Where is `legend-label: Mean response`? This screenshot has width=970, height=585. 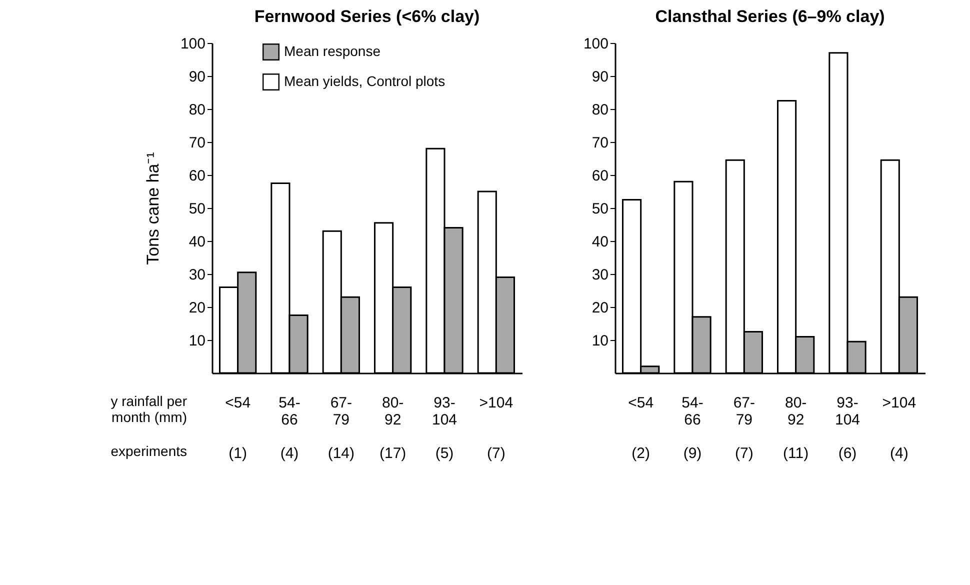 legend-label: Mean response is located at coordinates (332, 51).